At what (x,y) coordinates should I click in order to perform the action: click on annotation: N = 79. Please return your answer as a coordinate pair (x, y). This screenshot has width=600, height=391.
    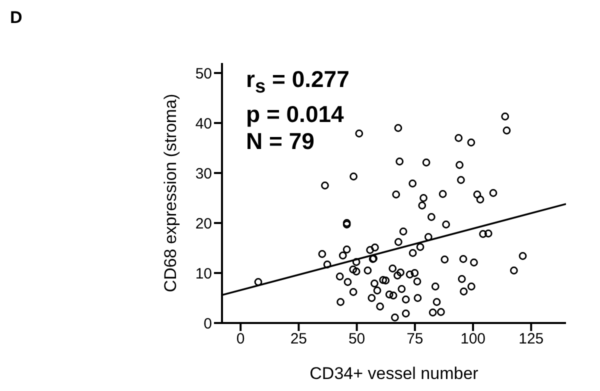
    Looking at the image, I should click on (281, 141).